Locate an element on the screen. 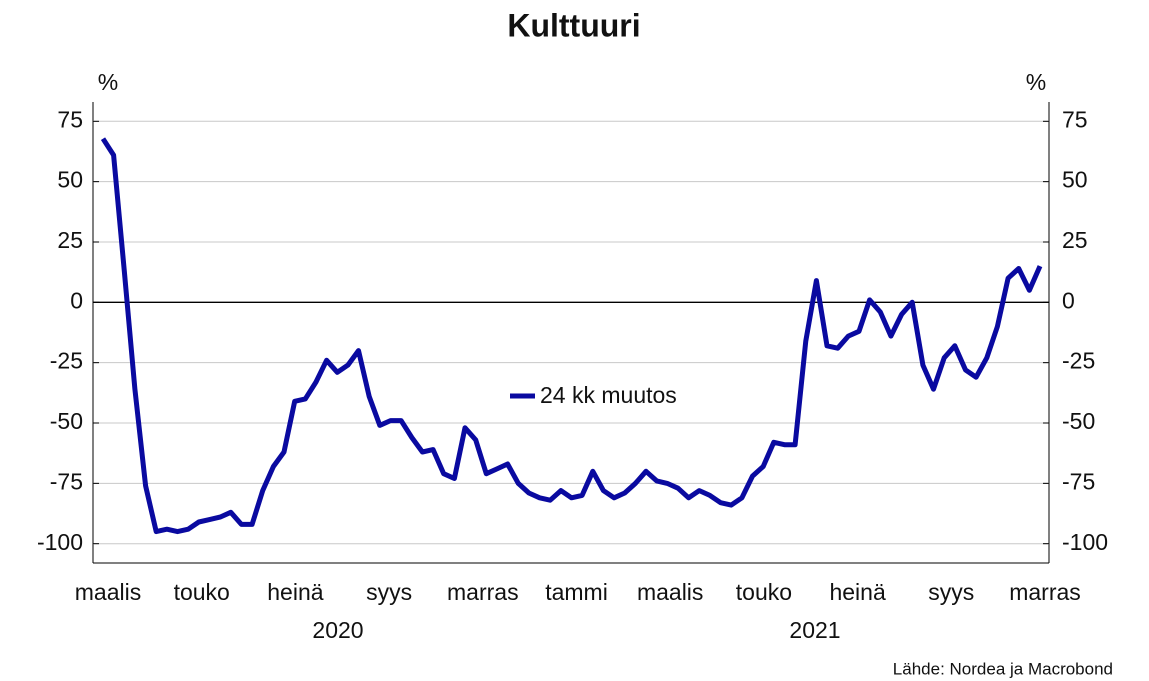  source: Lähde: Nordea ja Macrobond is located at coordinates (1003, 668).